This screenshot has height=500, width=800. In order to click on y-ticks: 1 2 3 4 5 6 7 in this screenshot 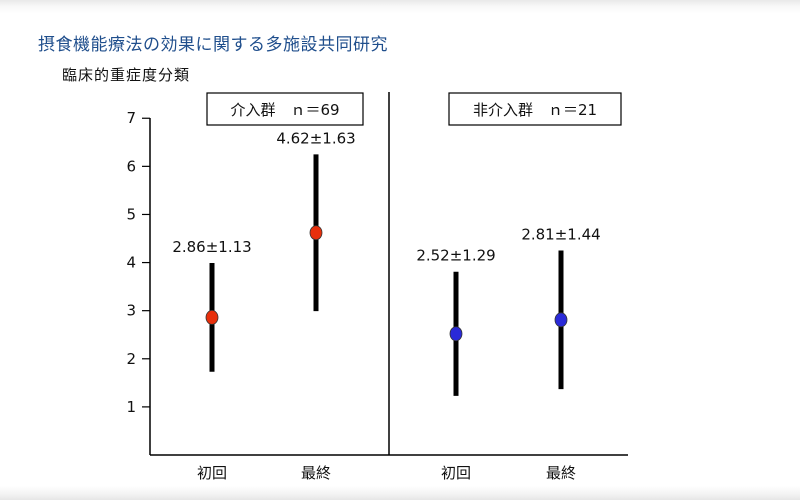, I will do `click(138, 262)`.